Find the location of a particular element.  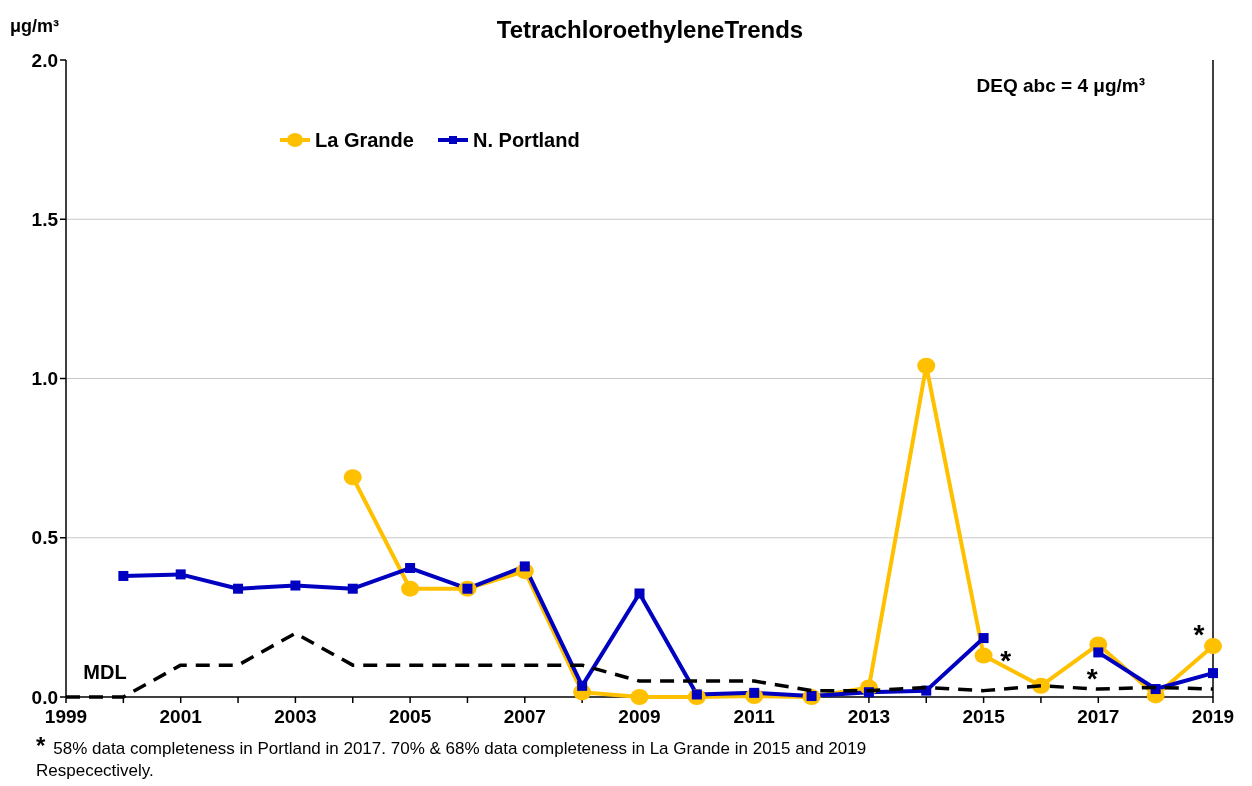

x-tick-label: 2005 is located at coordinates (410, 716).